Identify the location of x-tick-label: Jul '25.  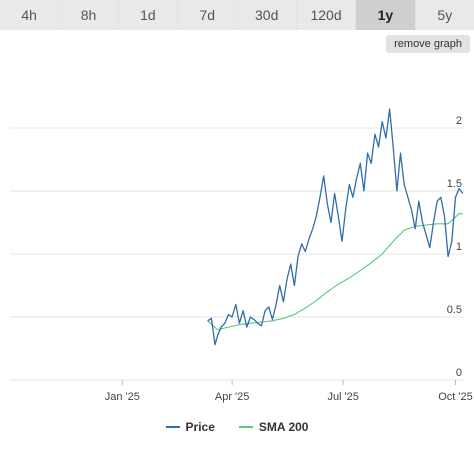
(342, 397).